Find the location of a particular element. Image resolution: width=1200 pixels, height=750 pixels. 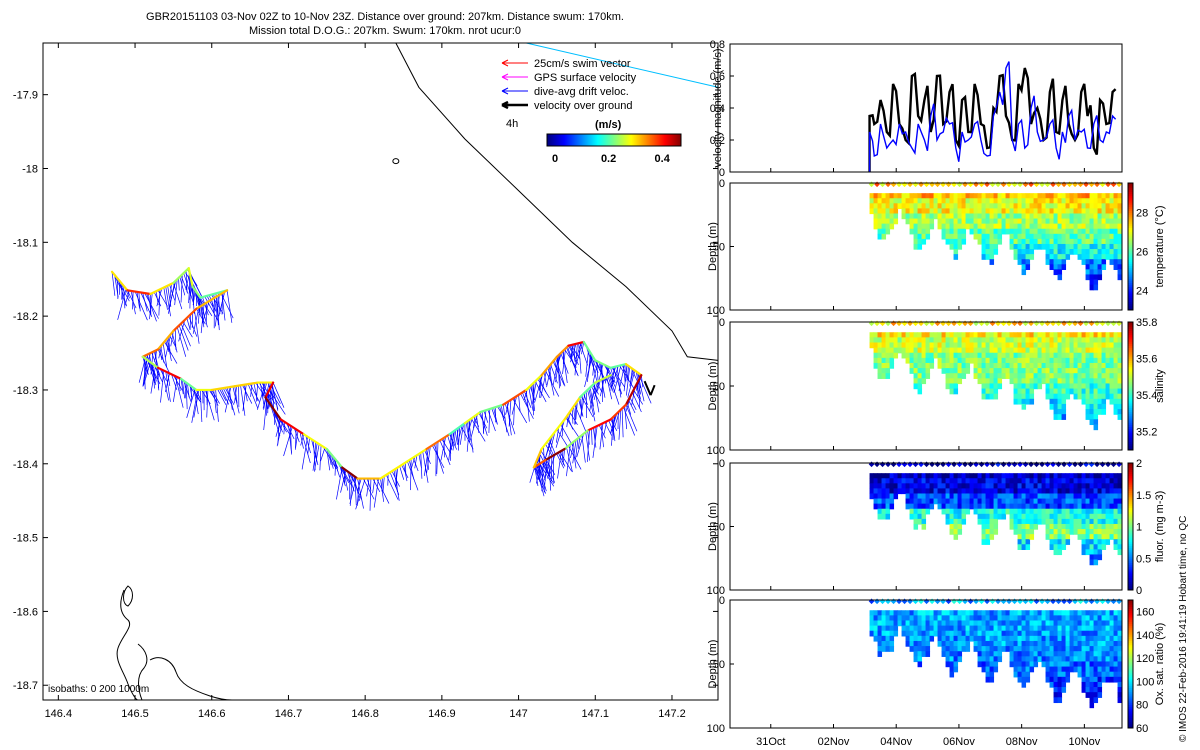

colorbar-tick-label: 35.8 is located at coordinates (1146, 323).